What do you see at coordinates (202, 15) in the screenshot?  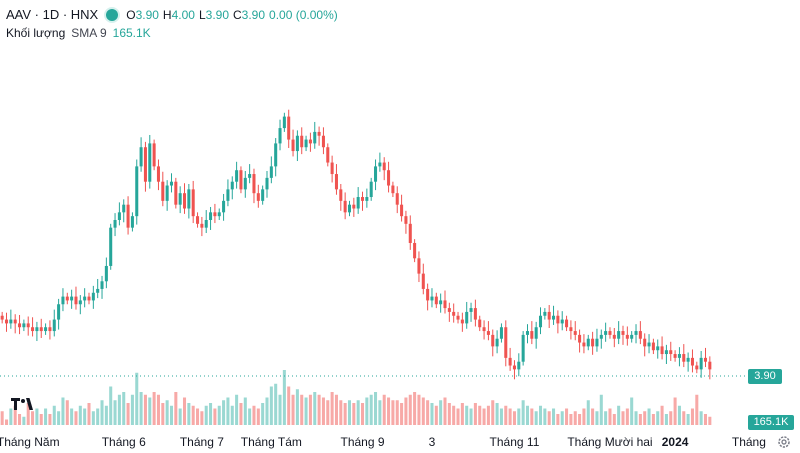 I see `low-label: L` at bounding box center [202, 15].